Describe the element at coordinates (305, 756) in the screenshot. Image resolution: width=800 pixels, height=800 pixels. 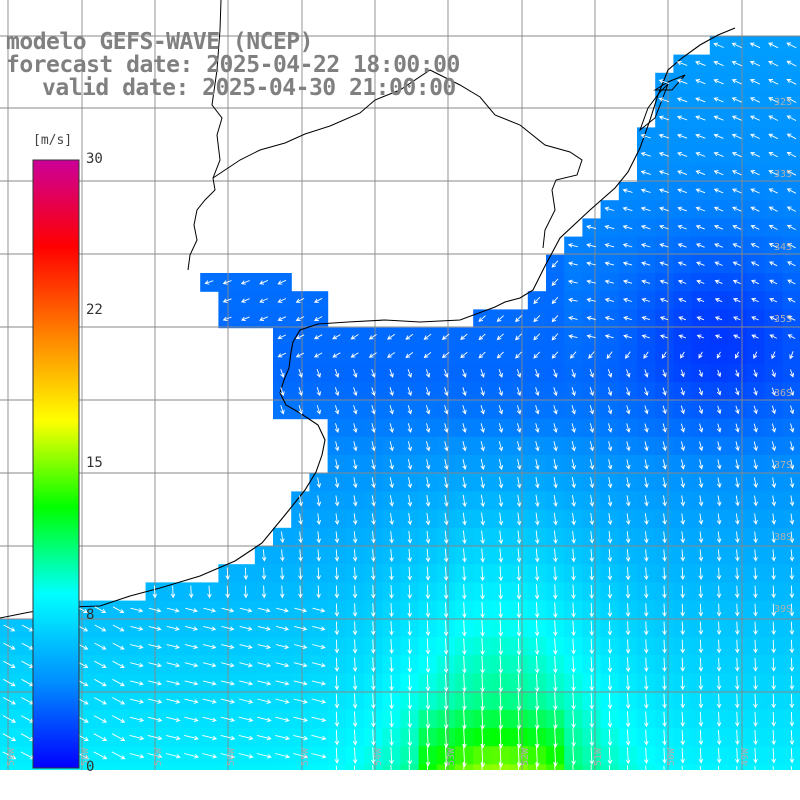
I see `lon-label: 55W` at that location.